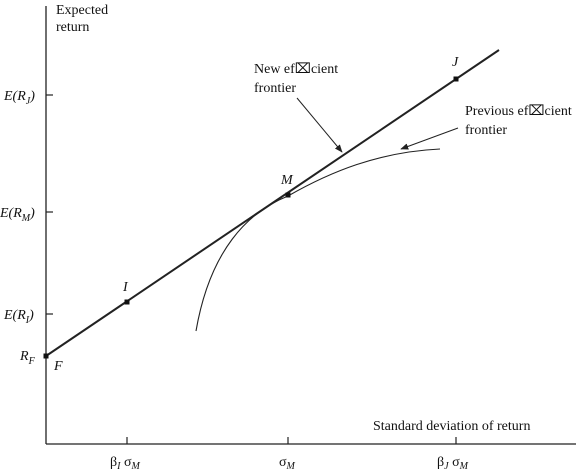  Describe the element at coordinates (46, 356) in the screenshot. I see `point-f-marker` at that location.